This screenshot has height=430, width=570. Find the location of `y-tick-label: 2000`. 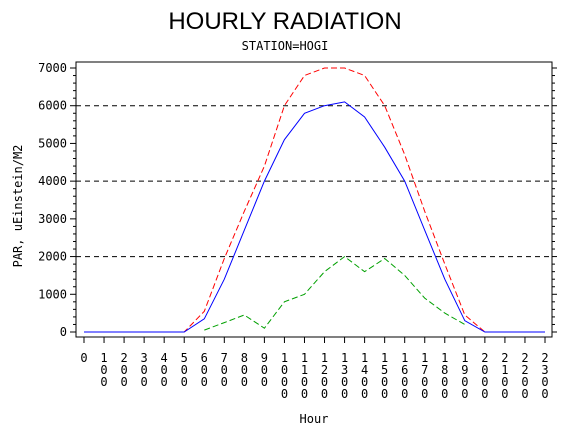

y-tick-label: 2000 is located at coordinates (52, 257).